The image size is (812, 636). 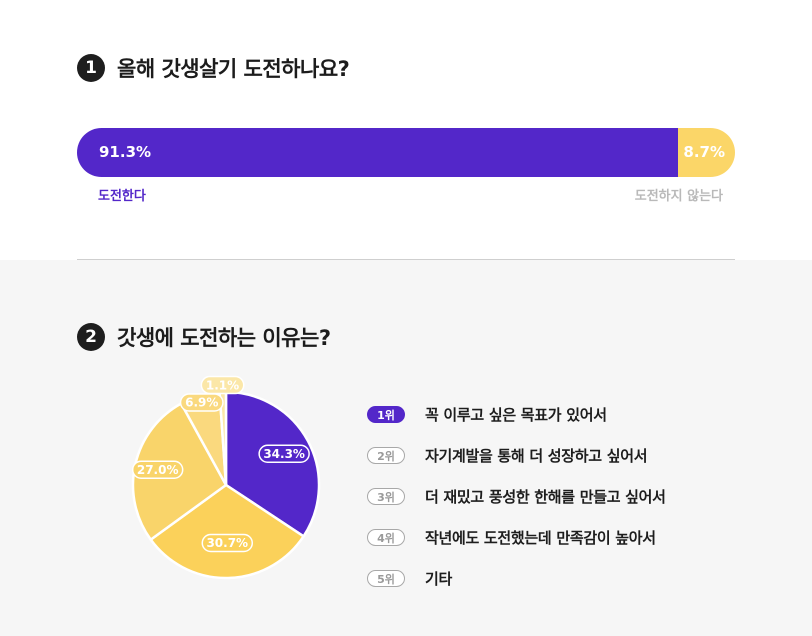 I want to click on question-1-header: 1 올해 갓생살기 도전하나요?, so click(x=213, y=68).